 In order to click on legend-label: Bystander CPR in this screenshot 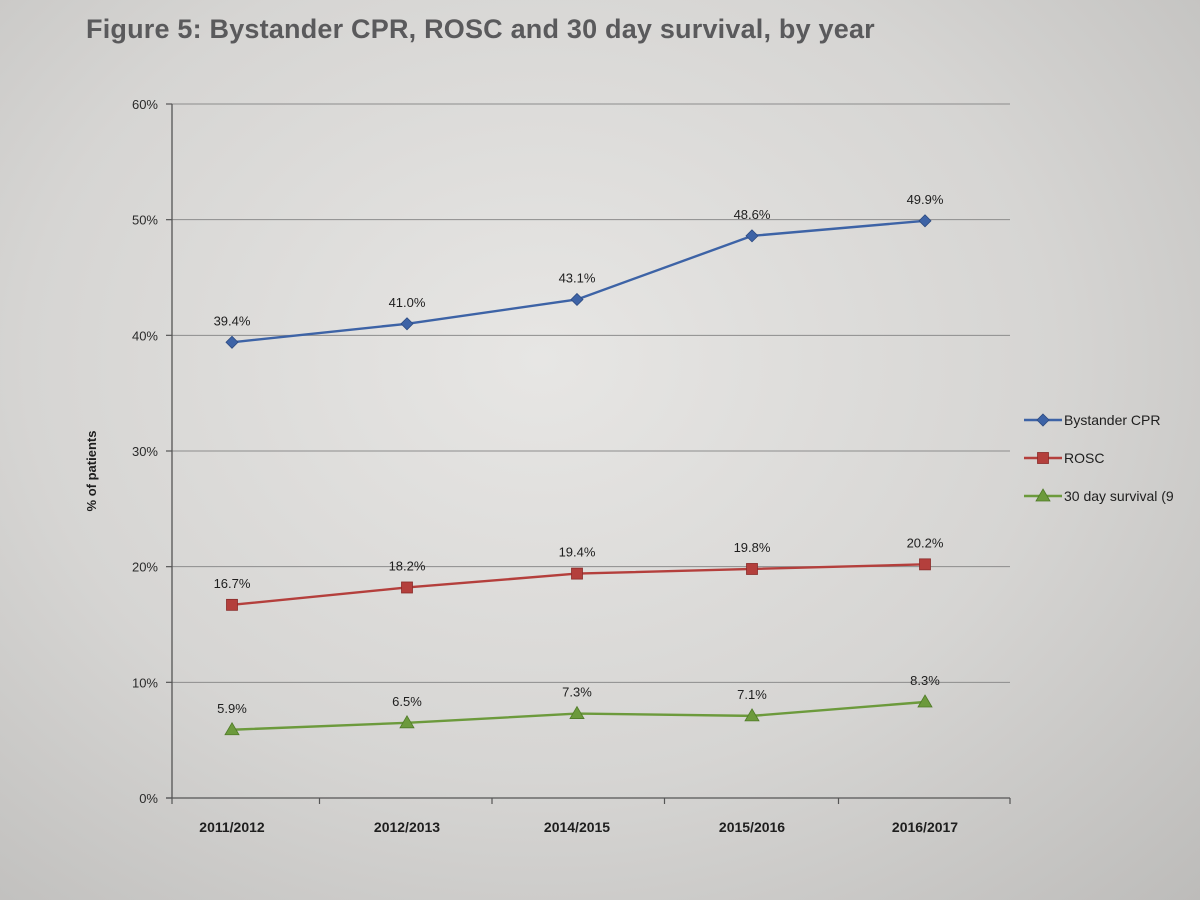, I will do `click(1112, 420)`.